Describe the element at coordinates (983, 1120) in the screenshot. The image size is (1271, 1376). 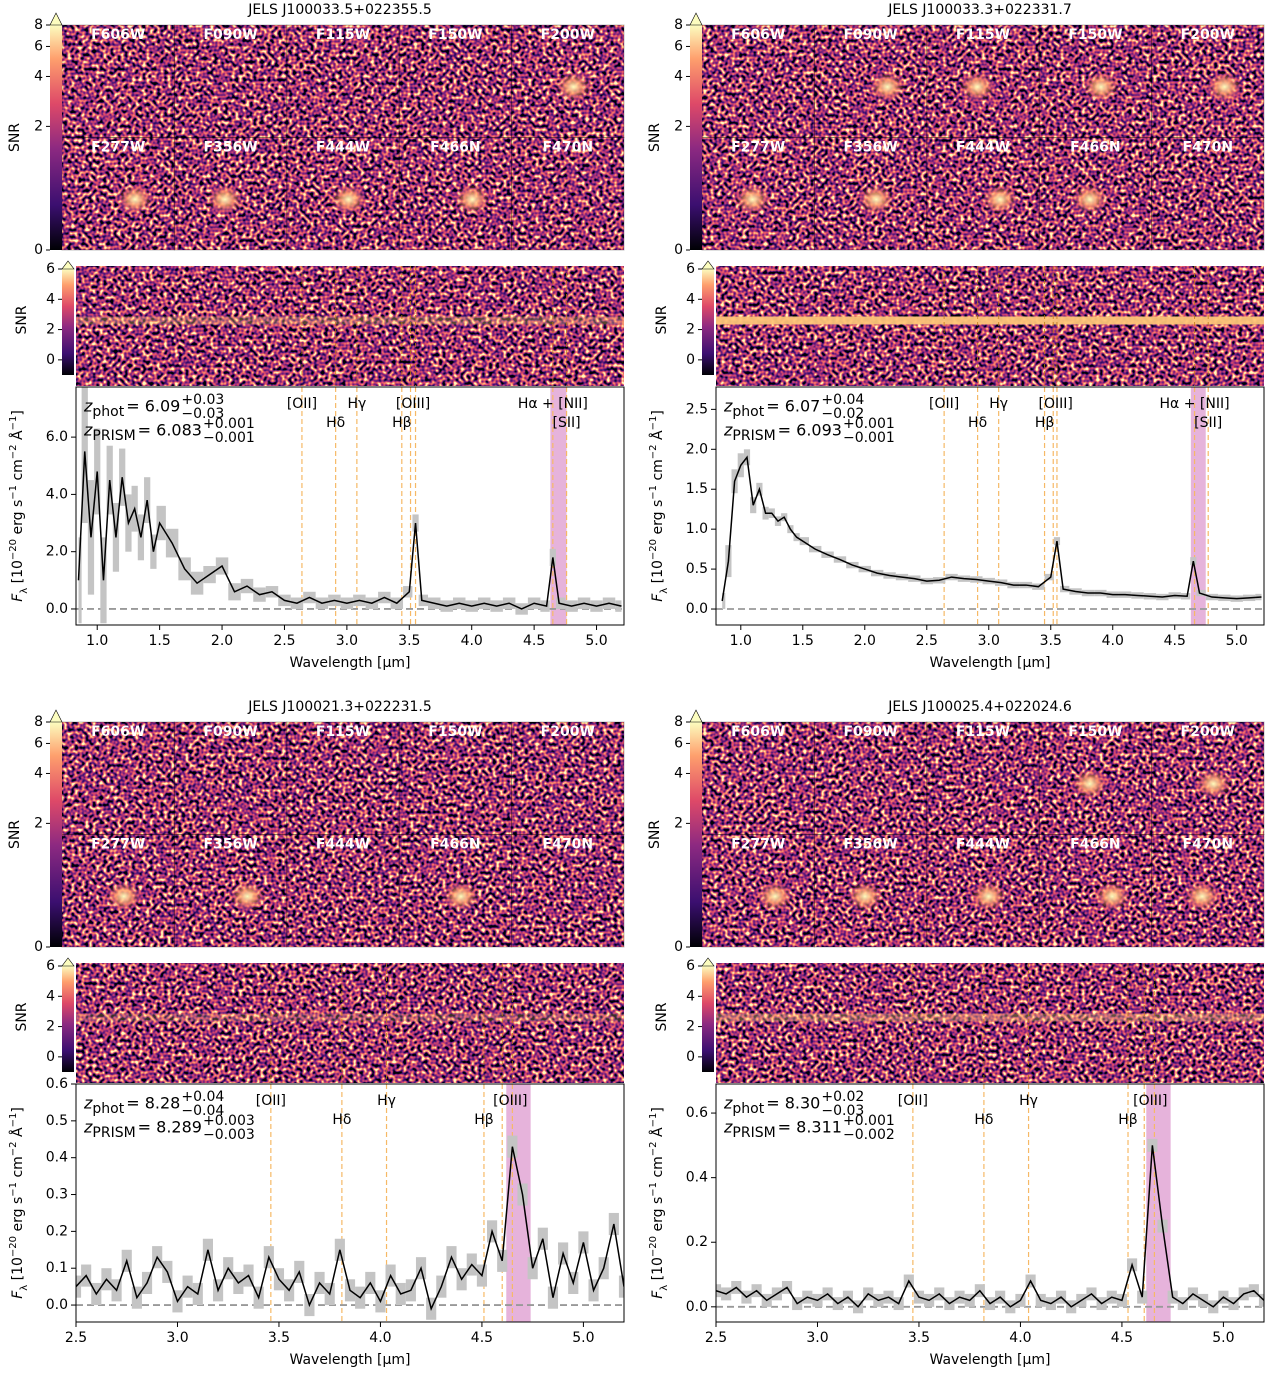
I see `line-label: Hδ` at that location.